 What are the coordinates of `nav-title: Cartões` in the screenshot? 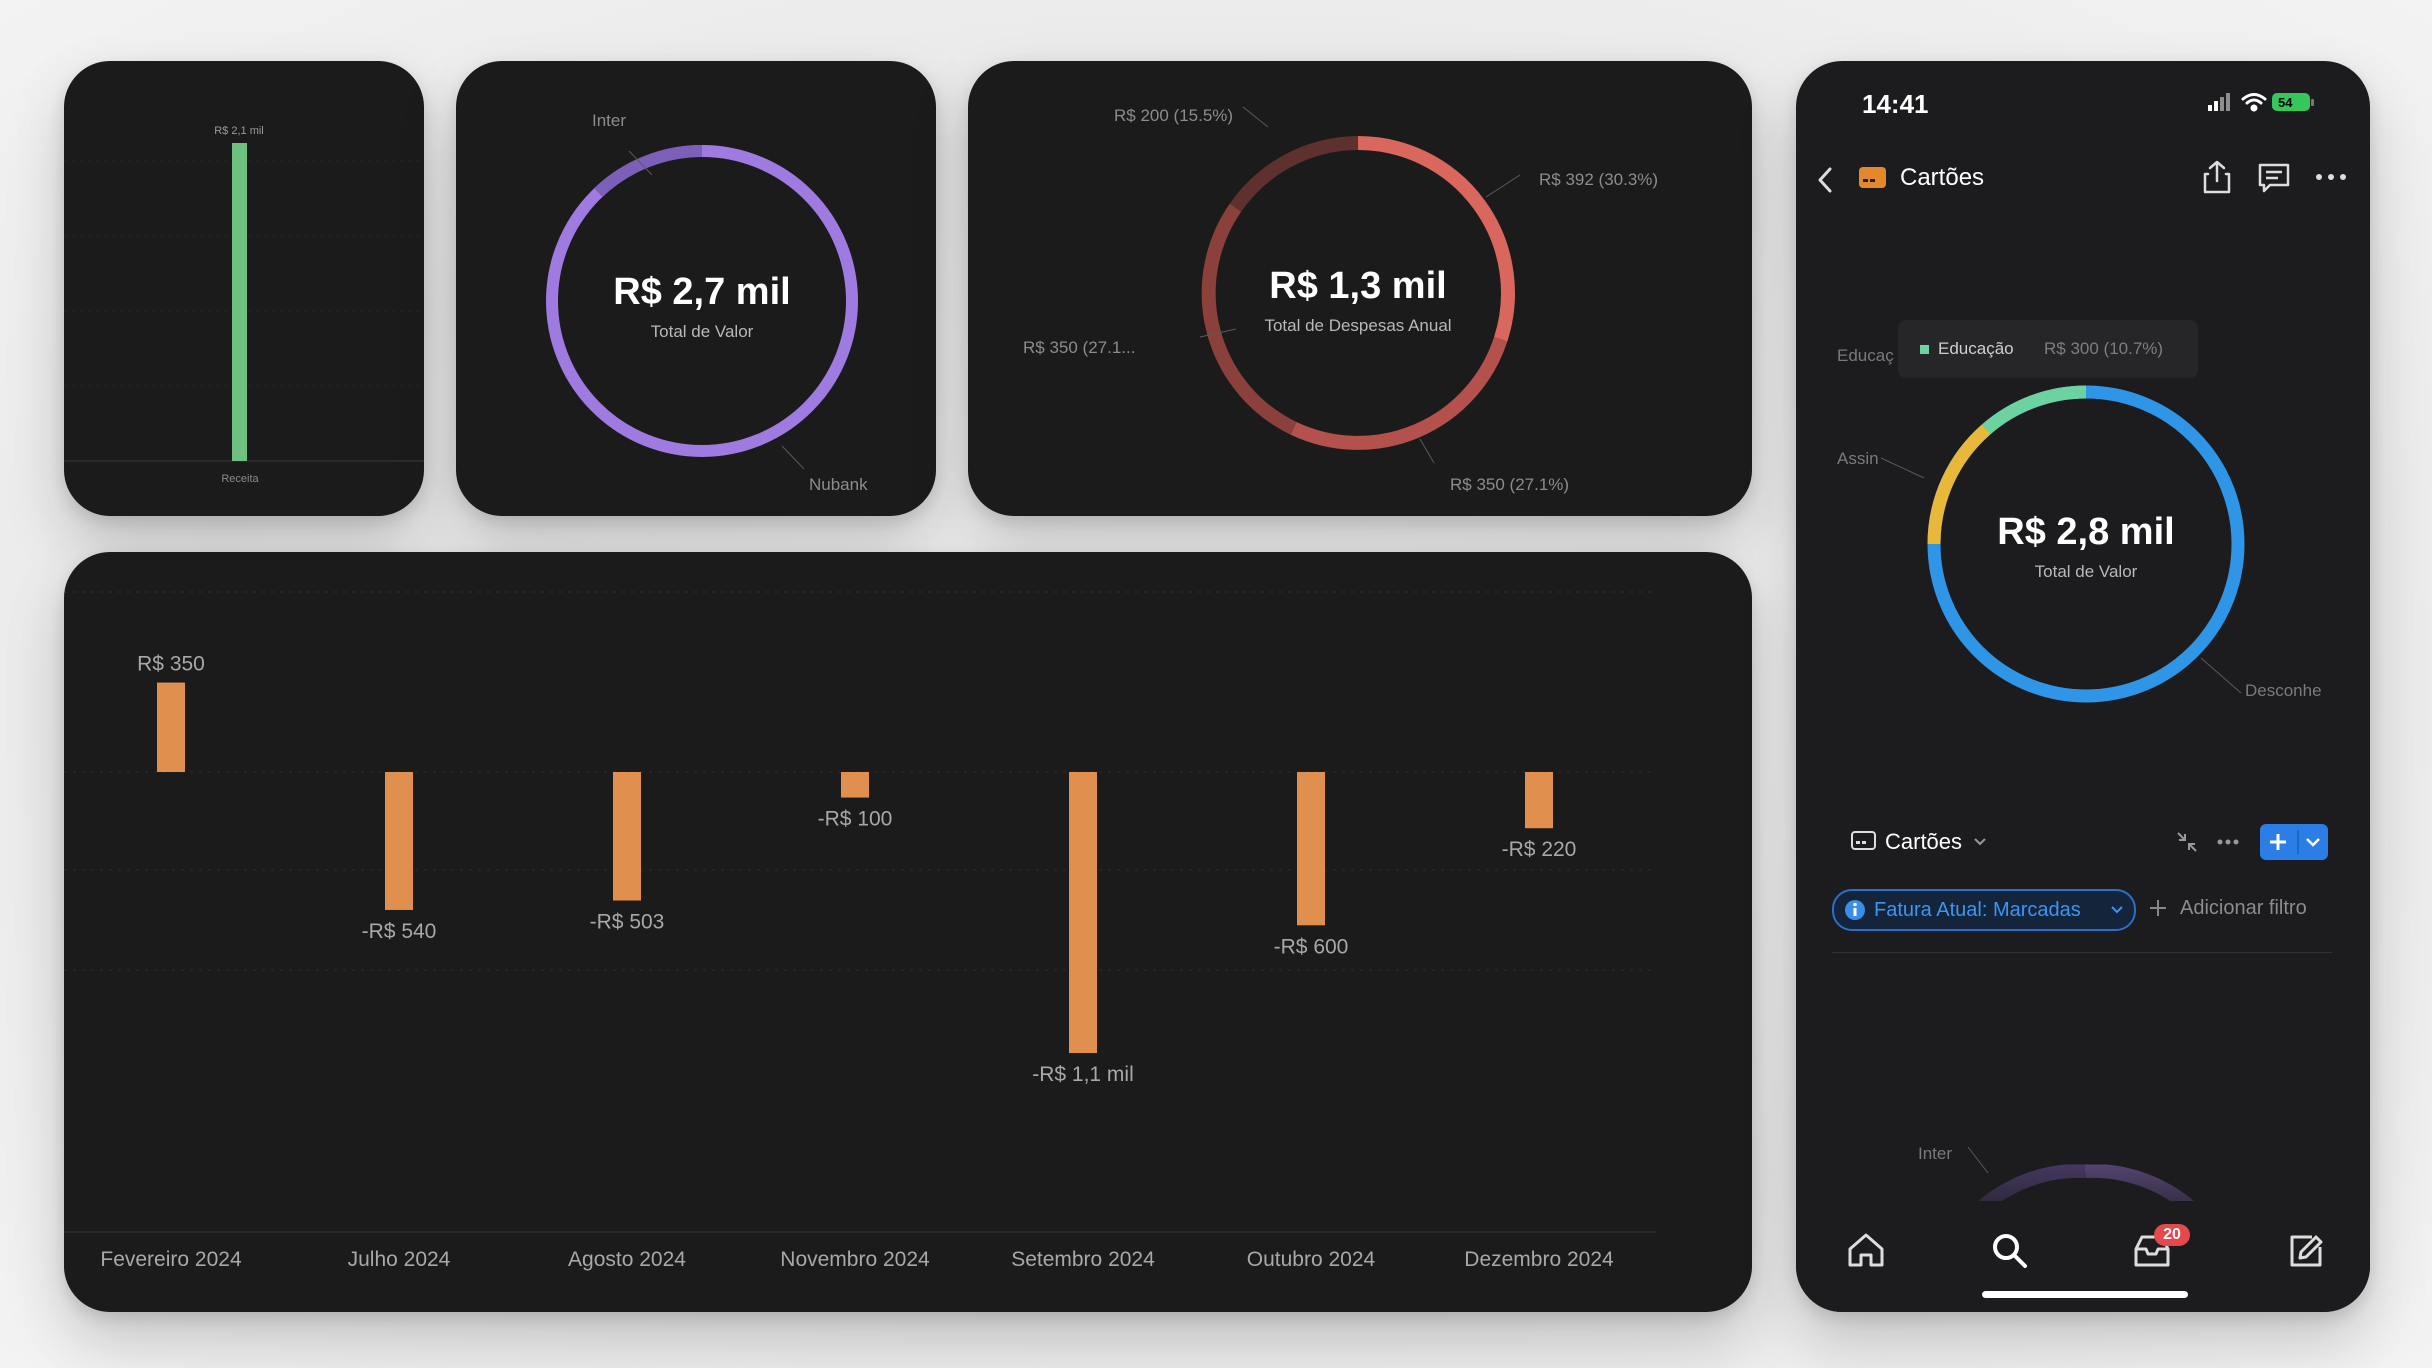 It's located at (1942, 177).